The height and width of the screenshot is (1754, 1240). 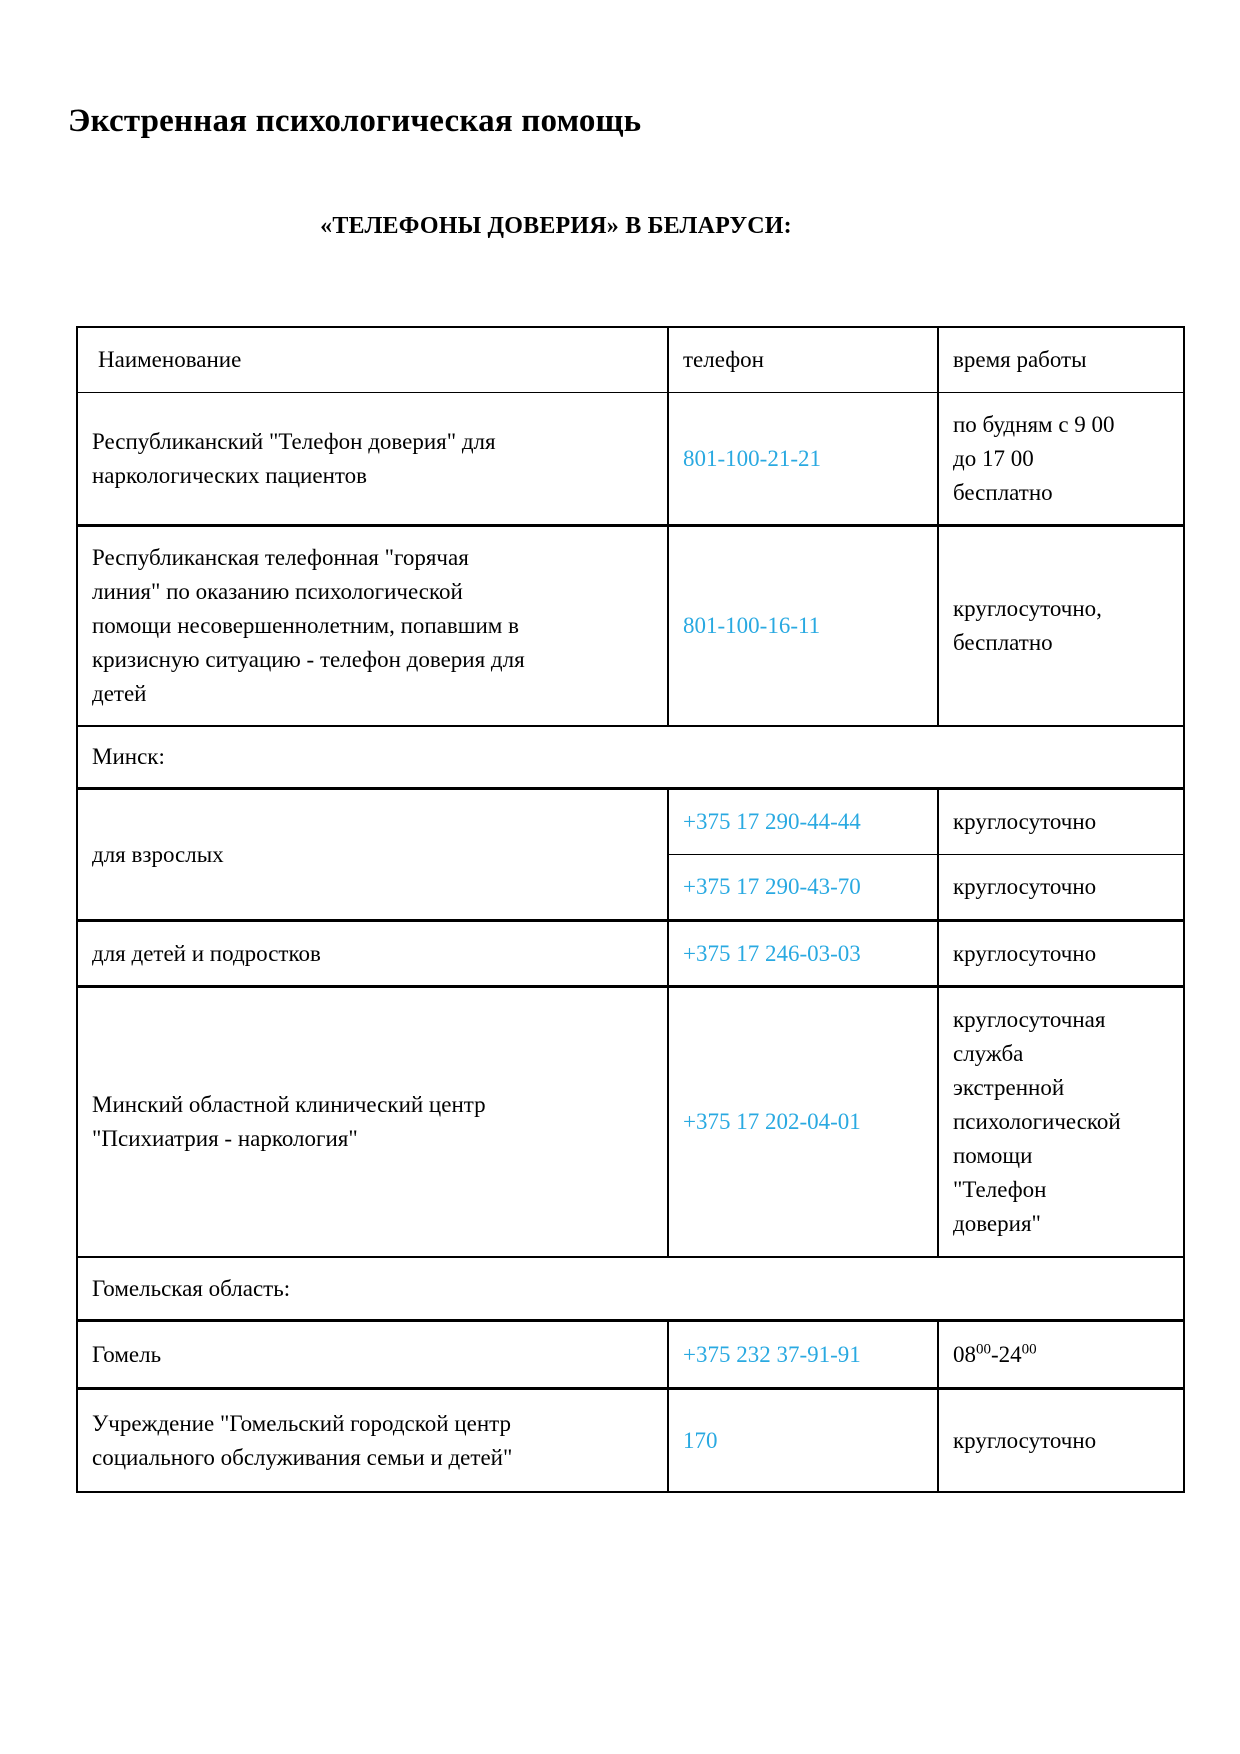 I want to click on section-heading: «ТЕЛЕФОНЫ ДОВЕРИЯ» В БЕЛАРУСИ:, so click(x=556, y=225).